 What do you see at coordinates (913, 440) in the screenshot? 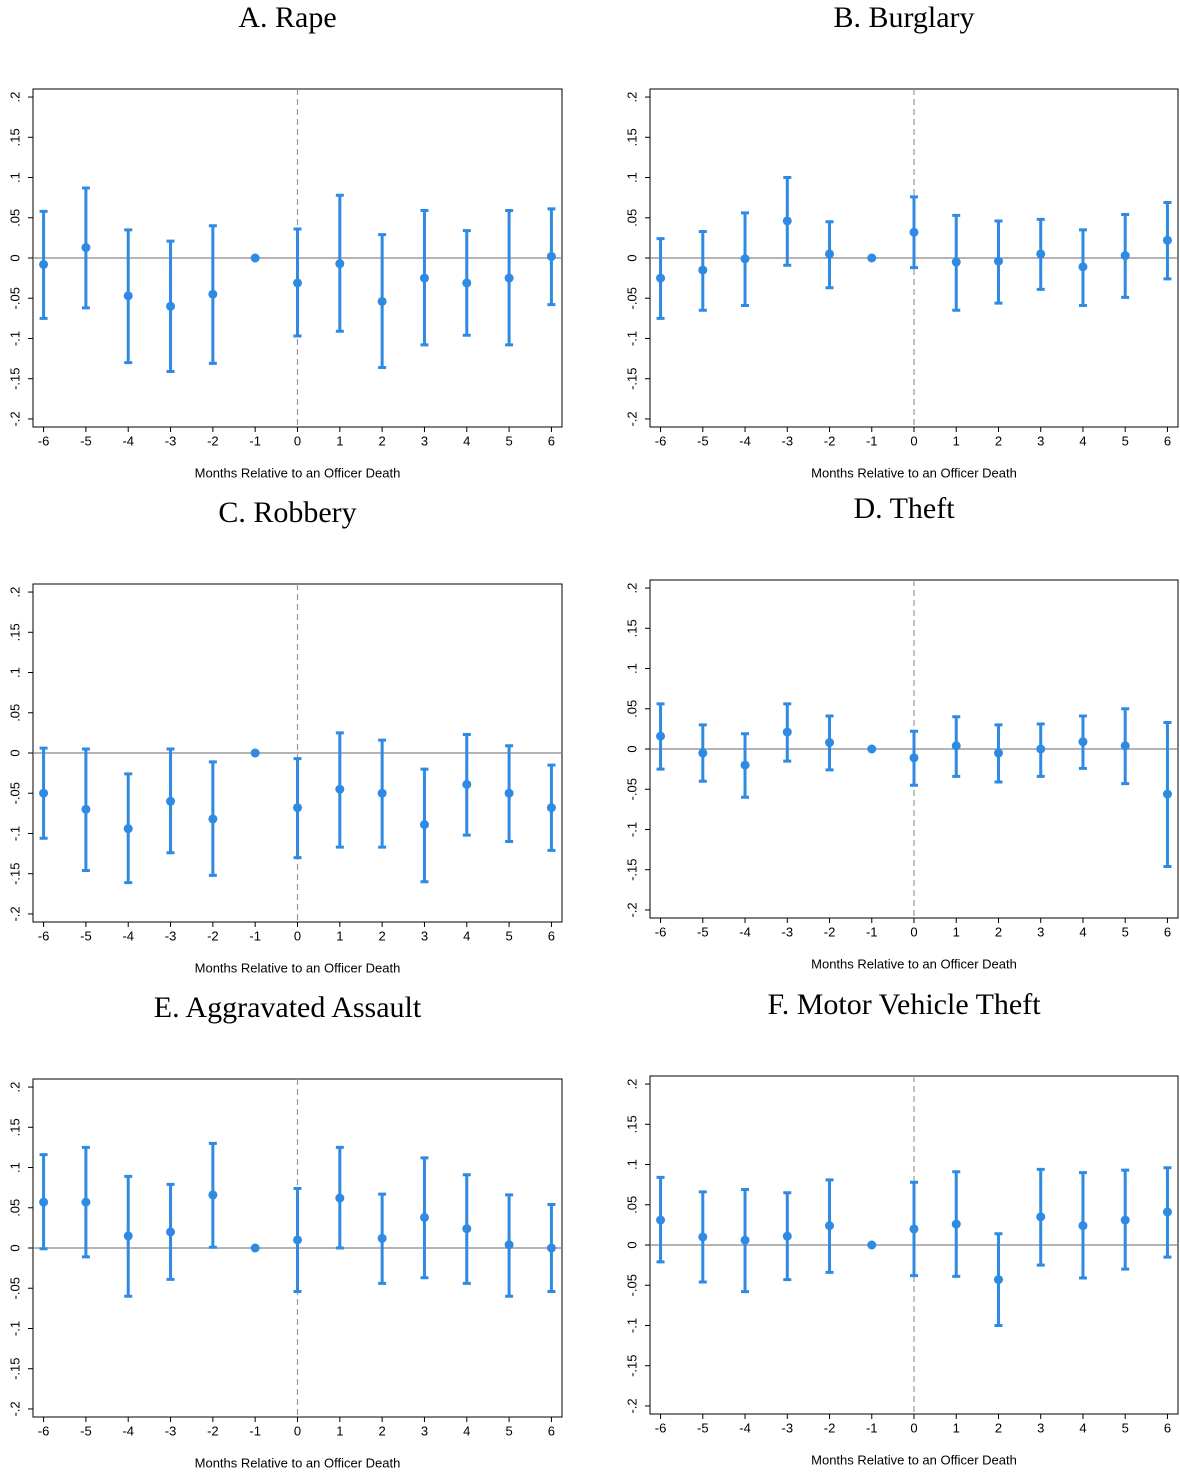
I see `x-tick-label: 0` at bounding box center [913, 440].